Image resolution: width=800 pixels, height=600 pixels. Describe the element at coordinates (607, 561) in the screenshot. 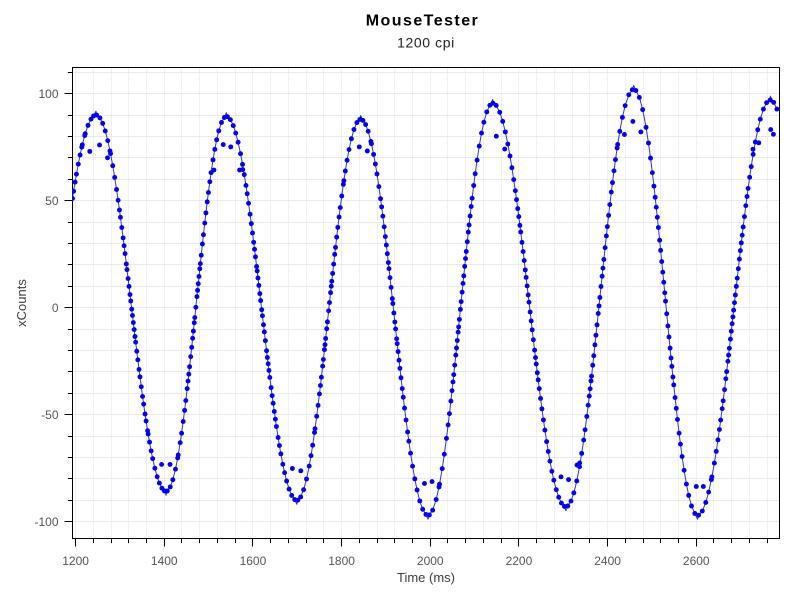

I see `svg-text: 2400` at that location.